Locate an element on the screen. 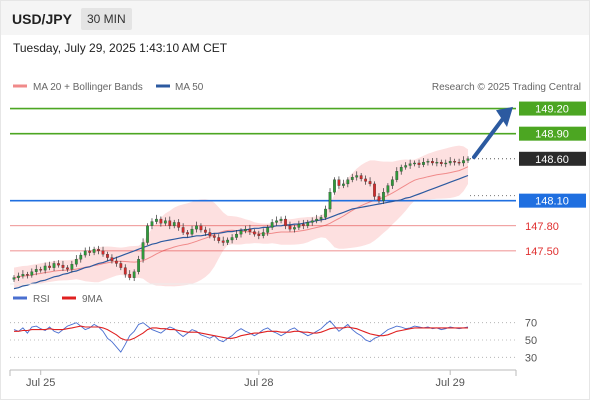 This screenshot has height=400, width=590. copyright-text: Research © 2025 Trading Central is located at coordinates (506, 87).